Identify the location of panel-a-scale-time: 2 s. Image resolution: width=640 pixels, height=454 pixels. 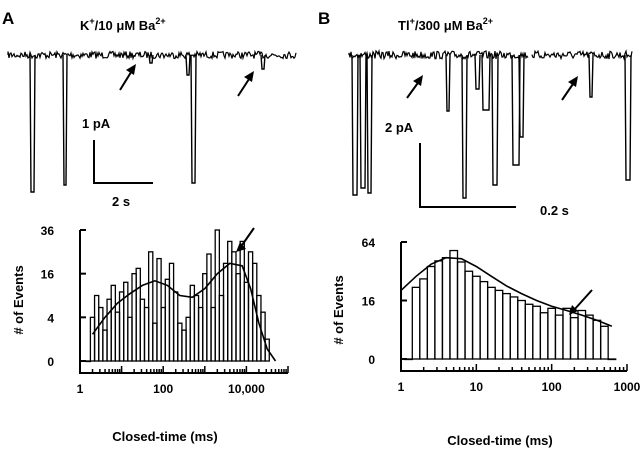
(121, 201).